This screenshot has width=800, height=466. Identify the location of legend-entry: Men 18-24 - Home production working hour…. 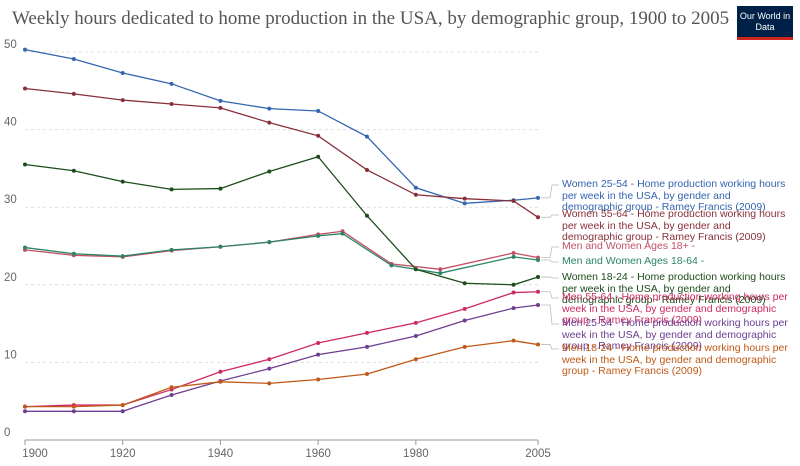
(675, 359).